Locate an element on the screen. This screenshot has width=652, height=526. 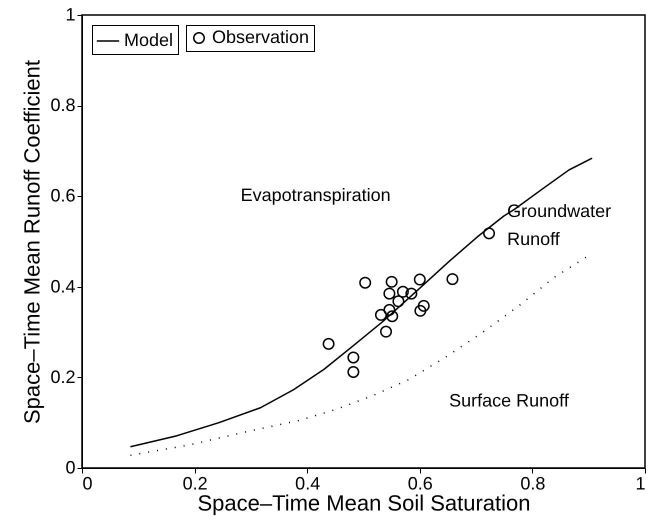
y-tick-label: 0.6 is located at coordinates (63, 196).